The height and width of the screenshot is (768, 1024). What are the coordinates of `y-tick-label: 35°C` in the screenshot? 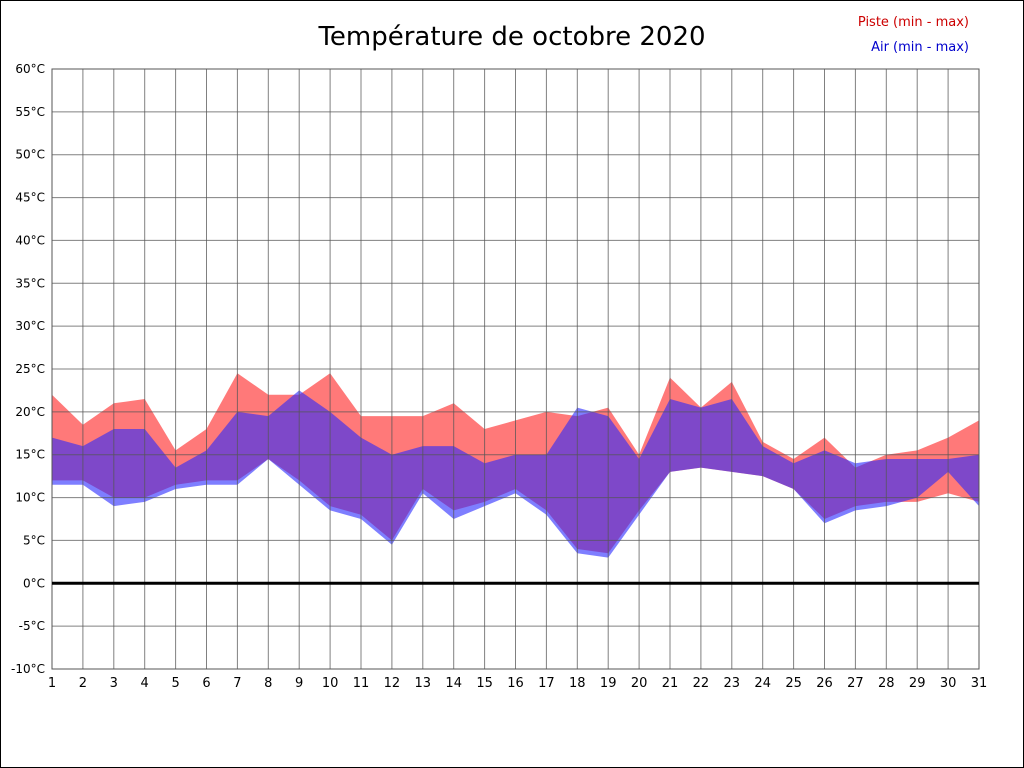 It's located at (30, 283).